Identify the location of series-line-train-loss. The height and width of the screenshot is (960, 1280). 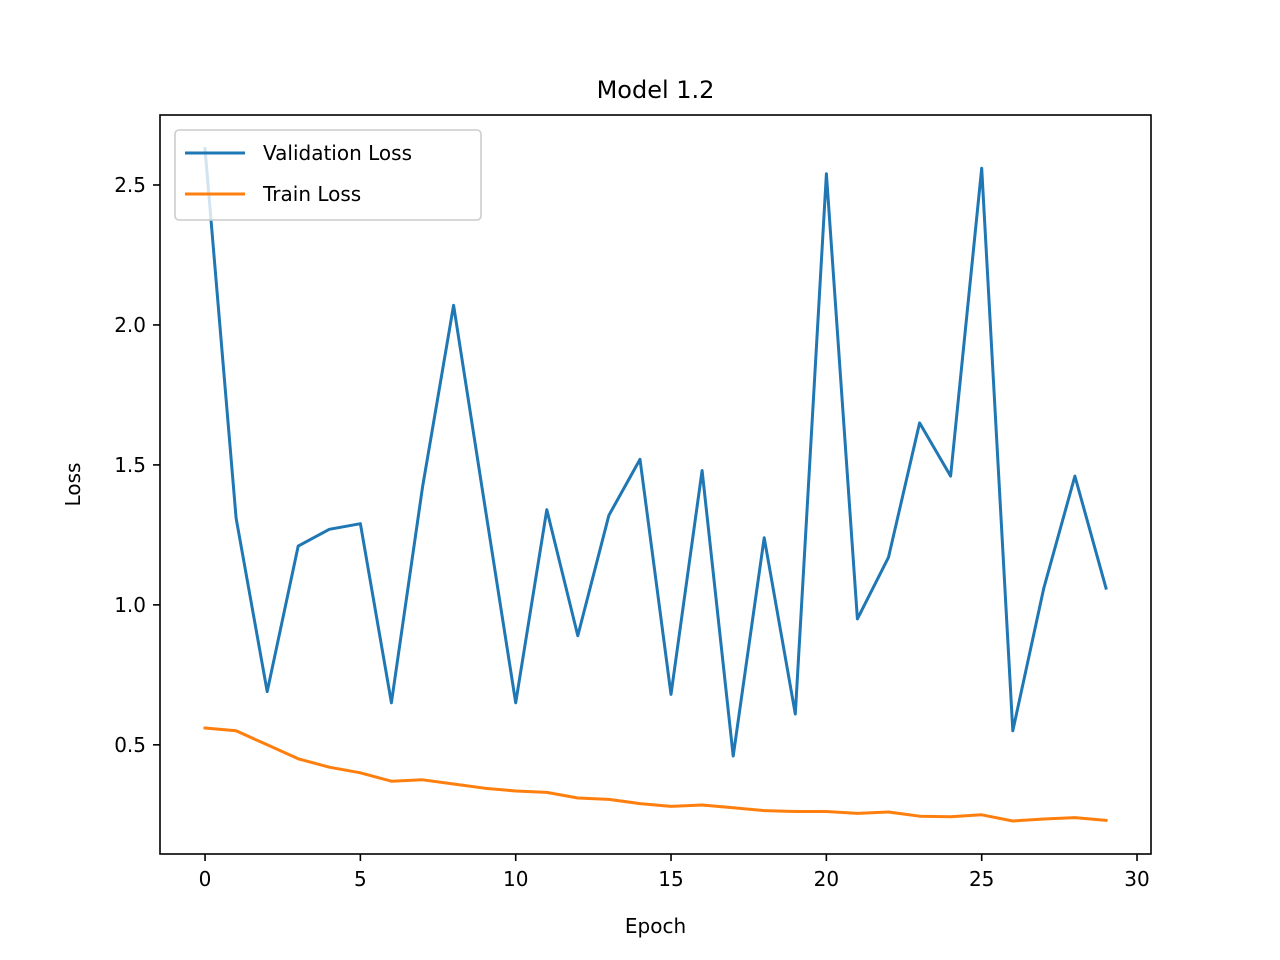
(655, 774).